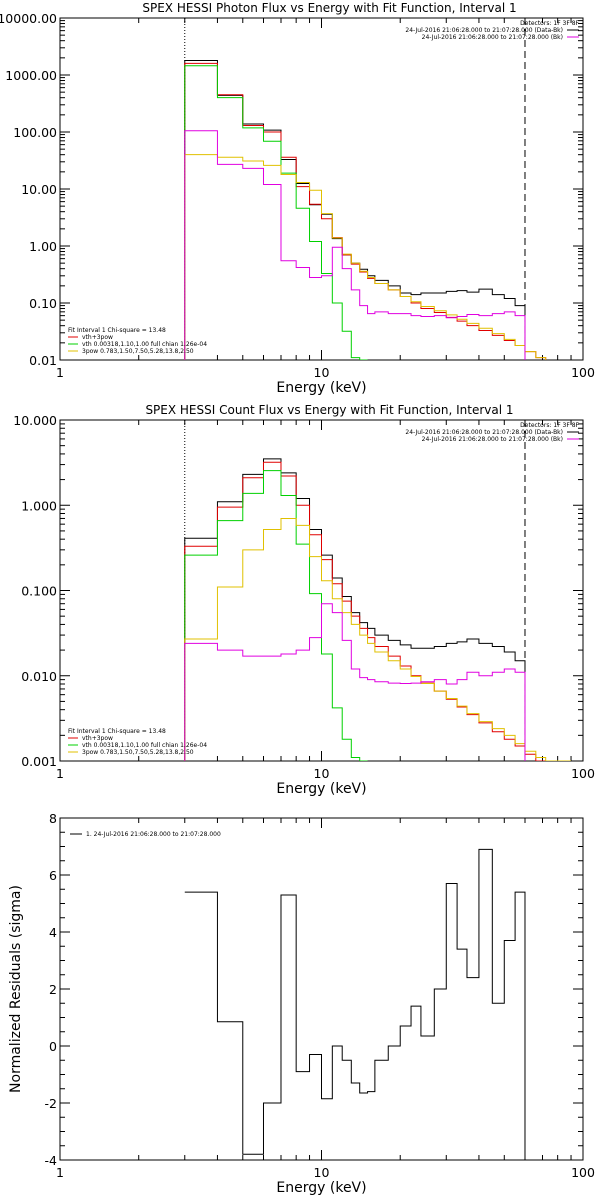 The height and width of the screenshot is (1200, 600). What do you see at coordinates (51, 1160) in the screenshot?
I see `y-tick-label: -4` at bounding box center [51, 1160].